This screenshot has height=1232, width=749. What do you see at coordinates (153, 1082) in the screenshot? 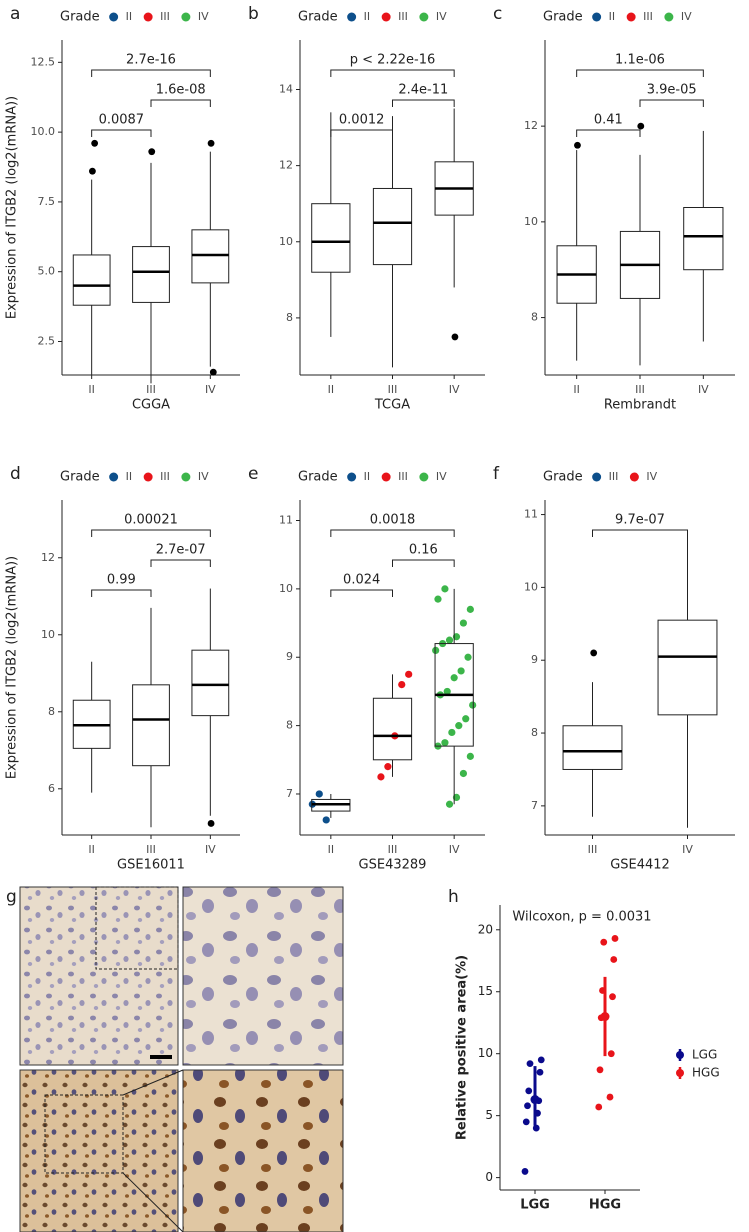
I see `zoom-line` at bounding box center [153, 1082].